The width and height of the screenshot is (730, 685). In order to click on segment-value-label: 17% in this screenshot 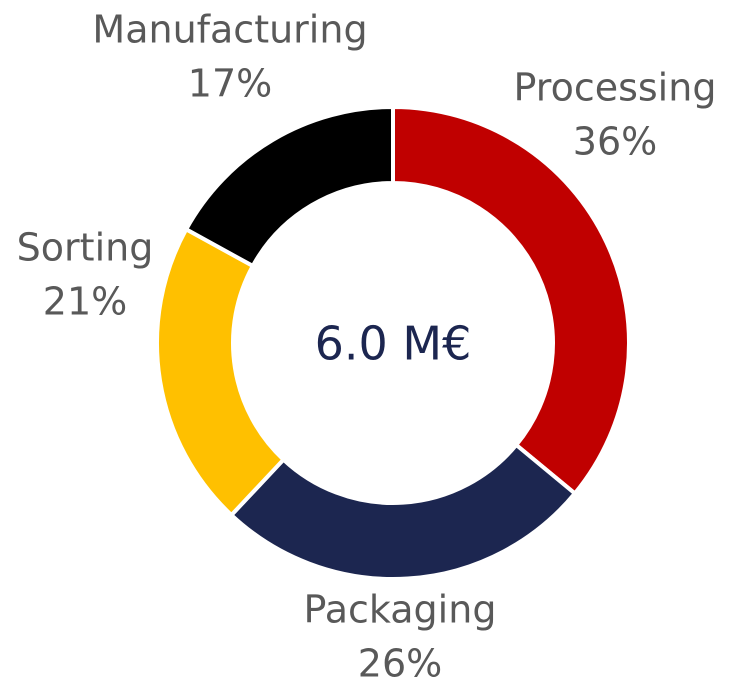, I will do `click(230, 84)`.